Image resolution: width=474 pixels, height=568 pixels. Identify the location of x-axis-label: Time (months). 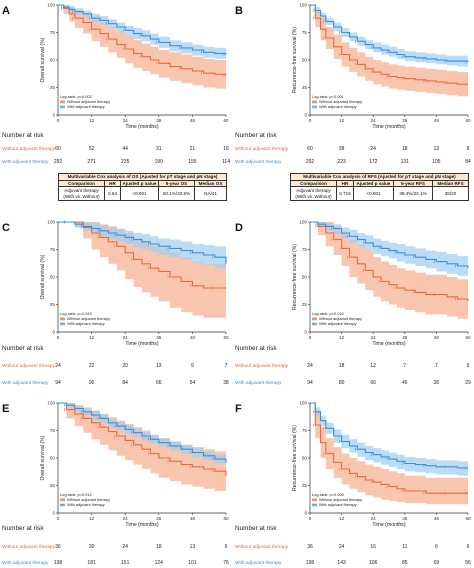
(142, 127).